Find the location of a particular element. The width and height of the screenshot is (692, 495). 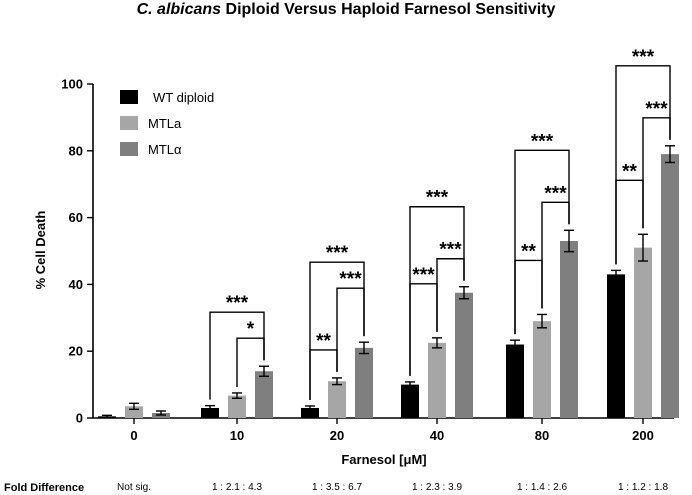

x-tick-label: 200 is located at coordinates (643, 435).